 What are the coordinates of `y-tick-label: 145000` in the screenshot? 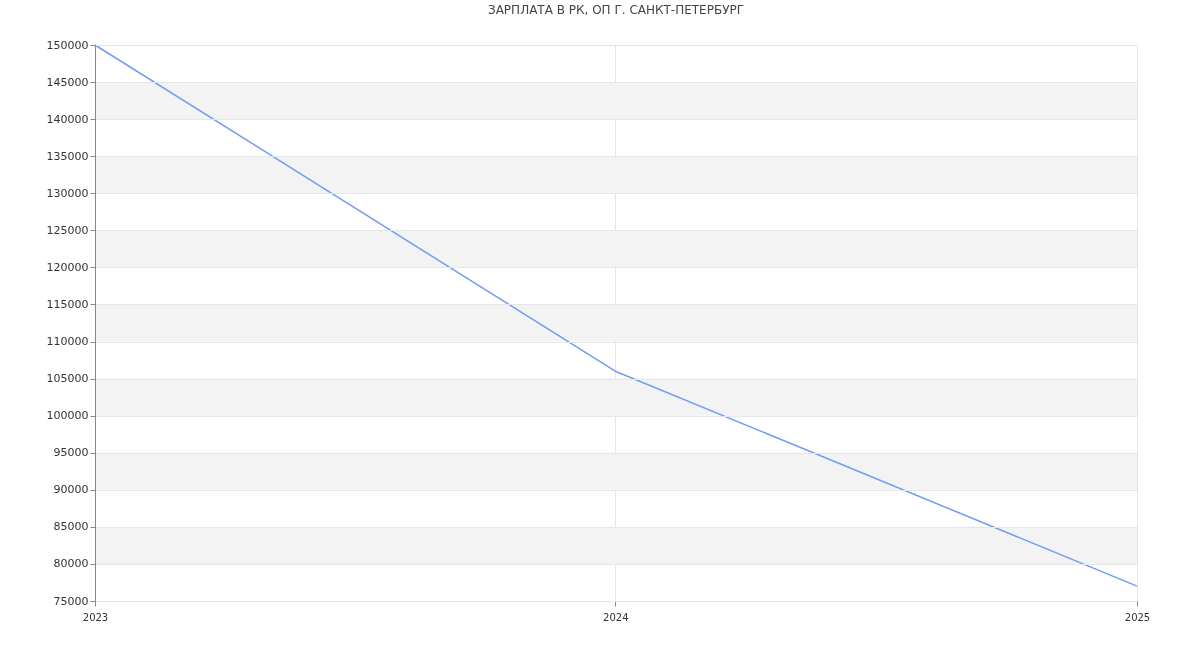 It's located at (67, 82).